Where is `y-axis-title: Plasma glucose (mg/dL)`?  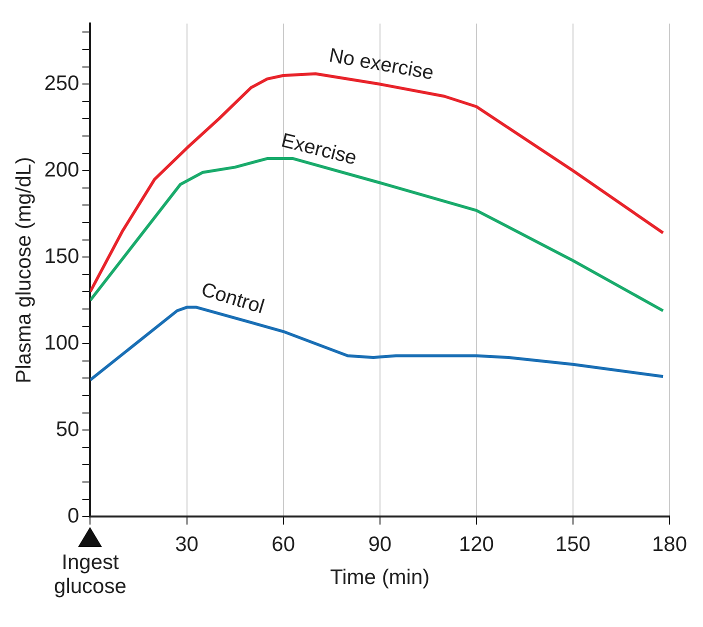 y-axis-title: Plasma glucose (mg/dL) is located at coordinates (24, 270).